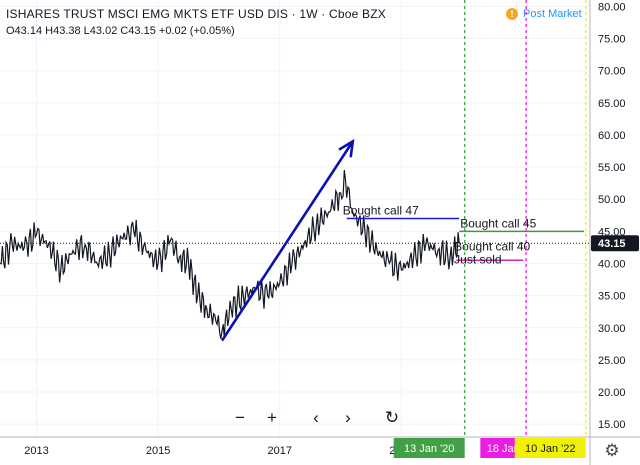 The height and width of the screenshot is (465, 640). I want to click on date-marker-label: 18 Jan, so click(503, 449).